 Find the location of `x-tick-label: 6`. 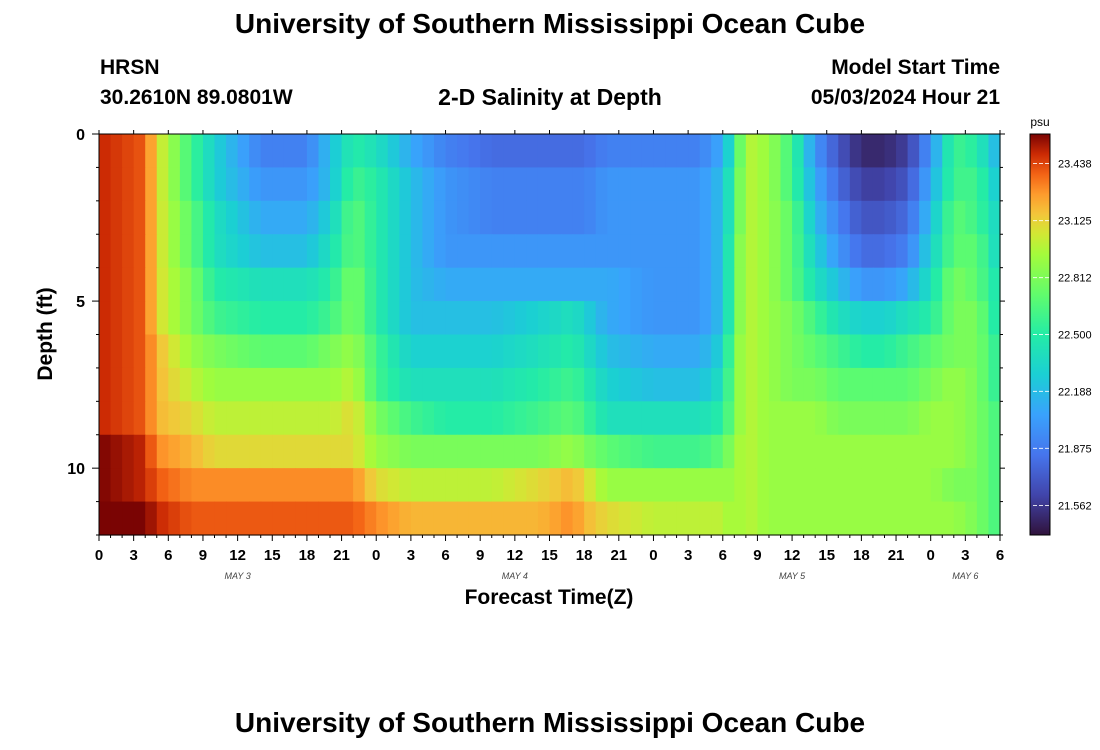

x-tick-label: 6 is located at coordinates (168, 555).